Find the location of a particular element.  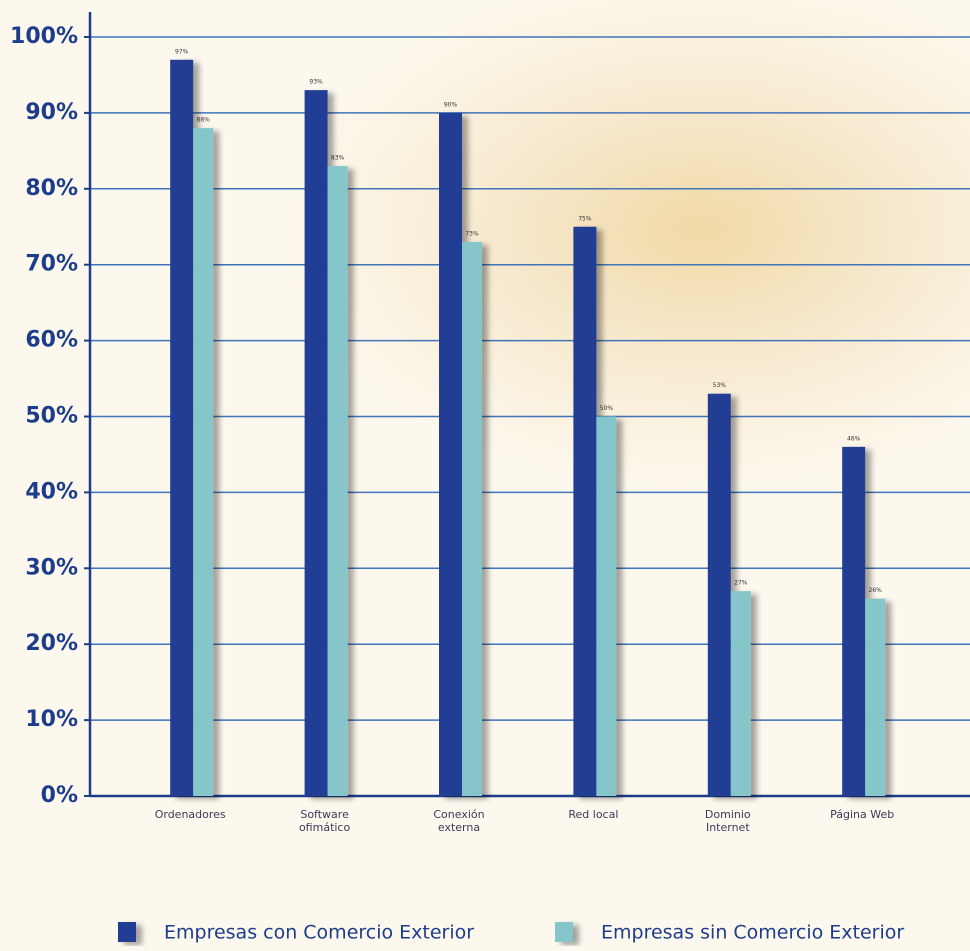

legend-label: Empresas con Comercio Exterior is located at coordinates (319, 933).